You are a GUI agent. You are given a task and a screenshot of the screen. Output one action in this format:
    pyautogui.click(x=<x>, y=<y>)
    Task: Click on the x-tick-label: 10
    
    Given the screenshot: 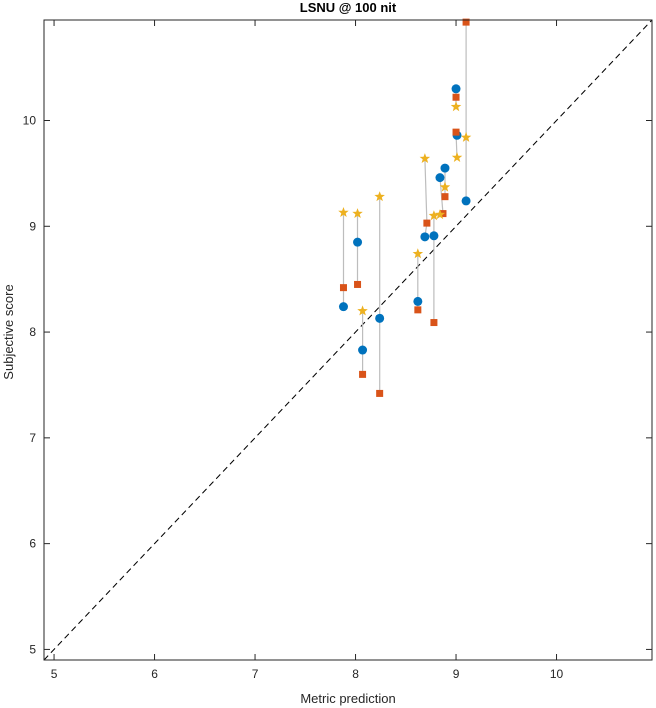 What is the action you would take?
    pyautogui.click(x=557, y=674)
    